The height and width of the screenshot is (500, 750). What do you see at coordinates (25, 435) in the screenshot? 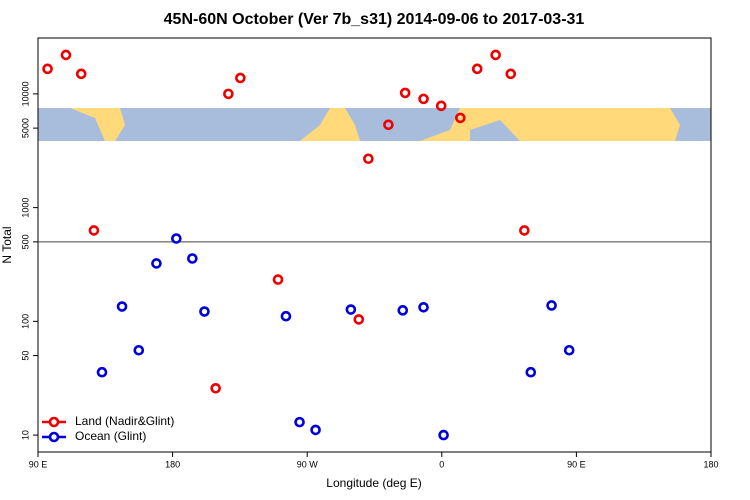
I see `y-tick-label: 10` at bounding box center [25, 435].